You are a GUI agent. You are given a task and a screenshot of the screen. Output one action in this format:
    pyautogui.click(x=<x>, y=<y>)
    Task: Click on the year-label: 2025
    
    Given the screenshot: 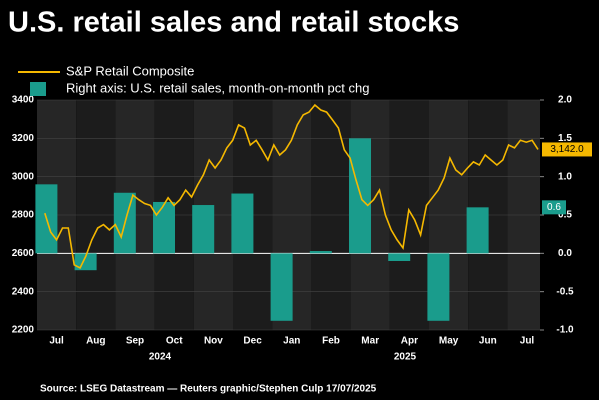 What is the action you would take?
    pyautogui.click(x=405, y=357)
    